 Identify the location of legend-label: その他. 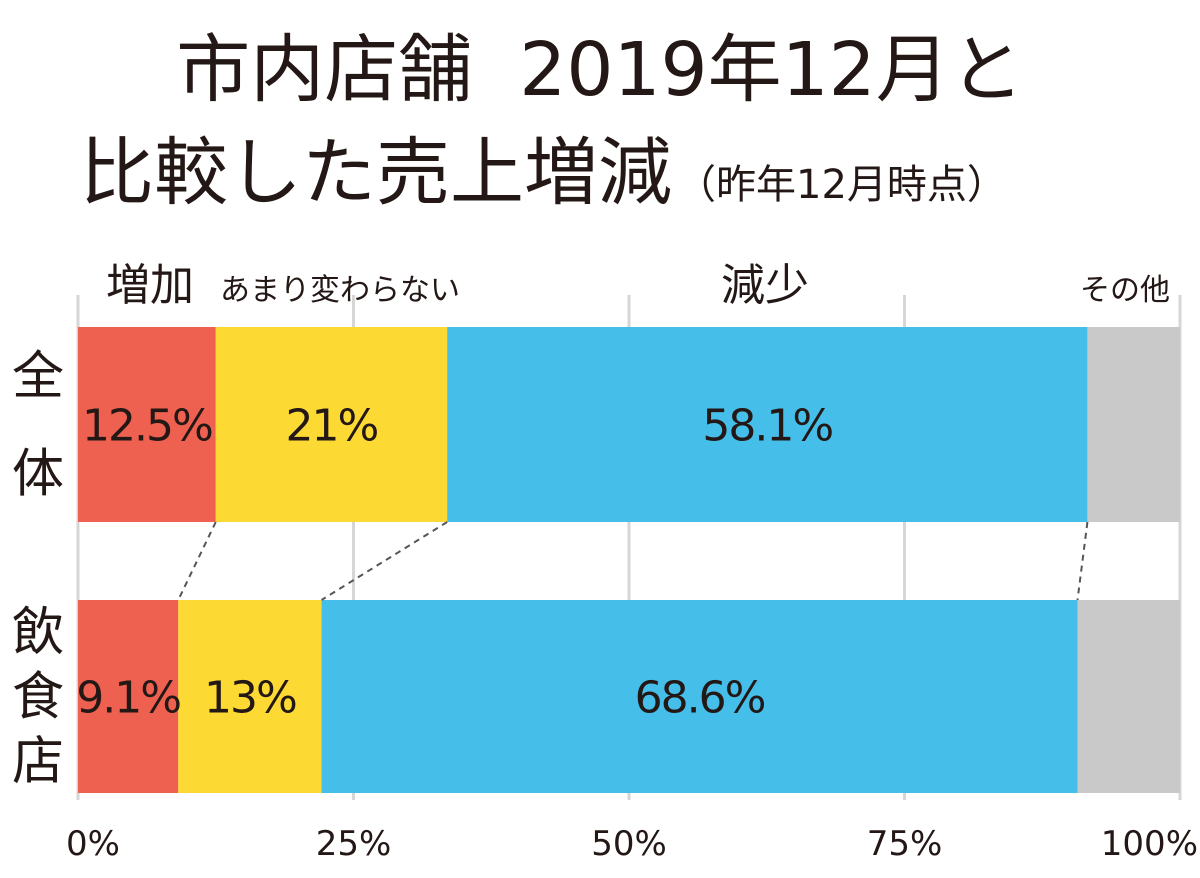
(1125, 290).